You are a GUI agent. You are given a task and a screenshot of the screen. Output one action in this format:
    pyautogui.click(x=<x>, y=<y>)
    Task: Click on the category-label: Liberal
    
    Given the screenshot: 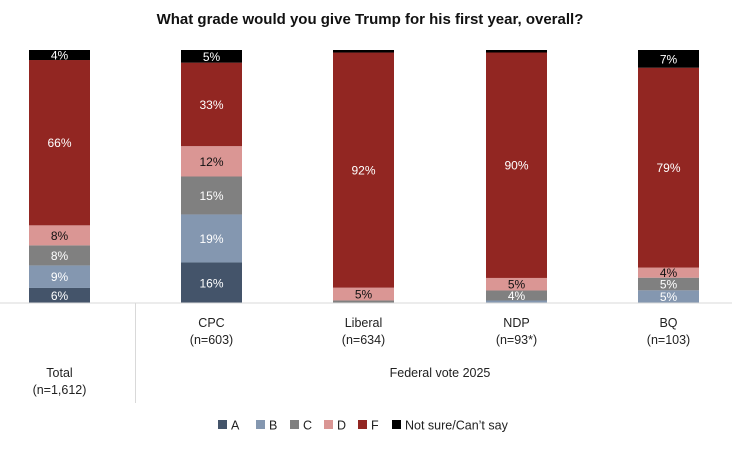 What is the action you would take?
    pyautogui.click(x=364, y=323)
    